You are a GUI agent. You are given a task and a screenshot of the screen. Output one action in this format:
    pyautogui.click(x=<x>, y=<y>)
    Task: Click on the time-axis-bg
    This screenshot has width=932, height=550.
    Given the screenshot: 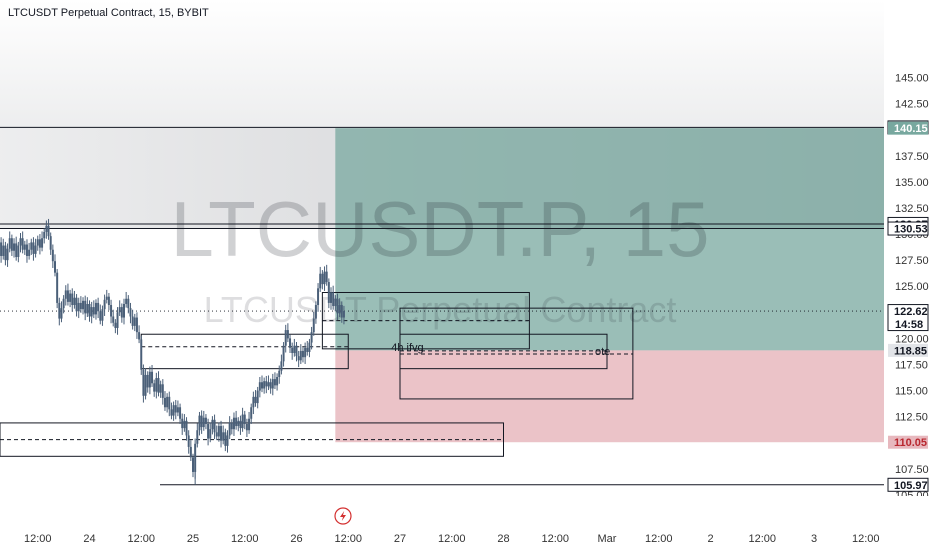 What is the action you would take?
    pyautogui.click(x=466, y=523)
    